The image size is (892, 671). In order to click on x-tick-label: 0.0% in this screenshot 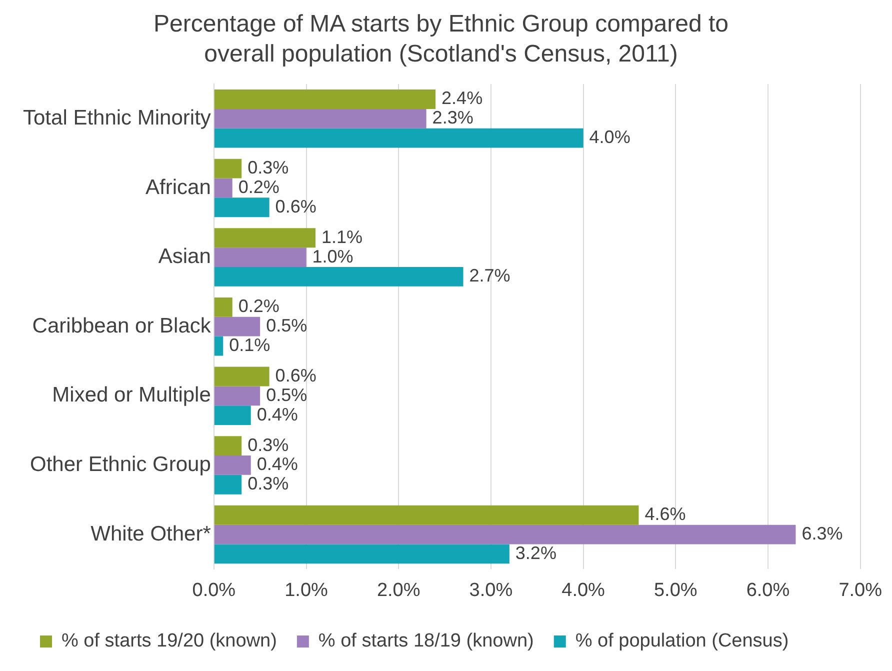, I will do `click(214, 590)`.